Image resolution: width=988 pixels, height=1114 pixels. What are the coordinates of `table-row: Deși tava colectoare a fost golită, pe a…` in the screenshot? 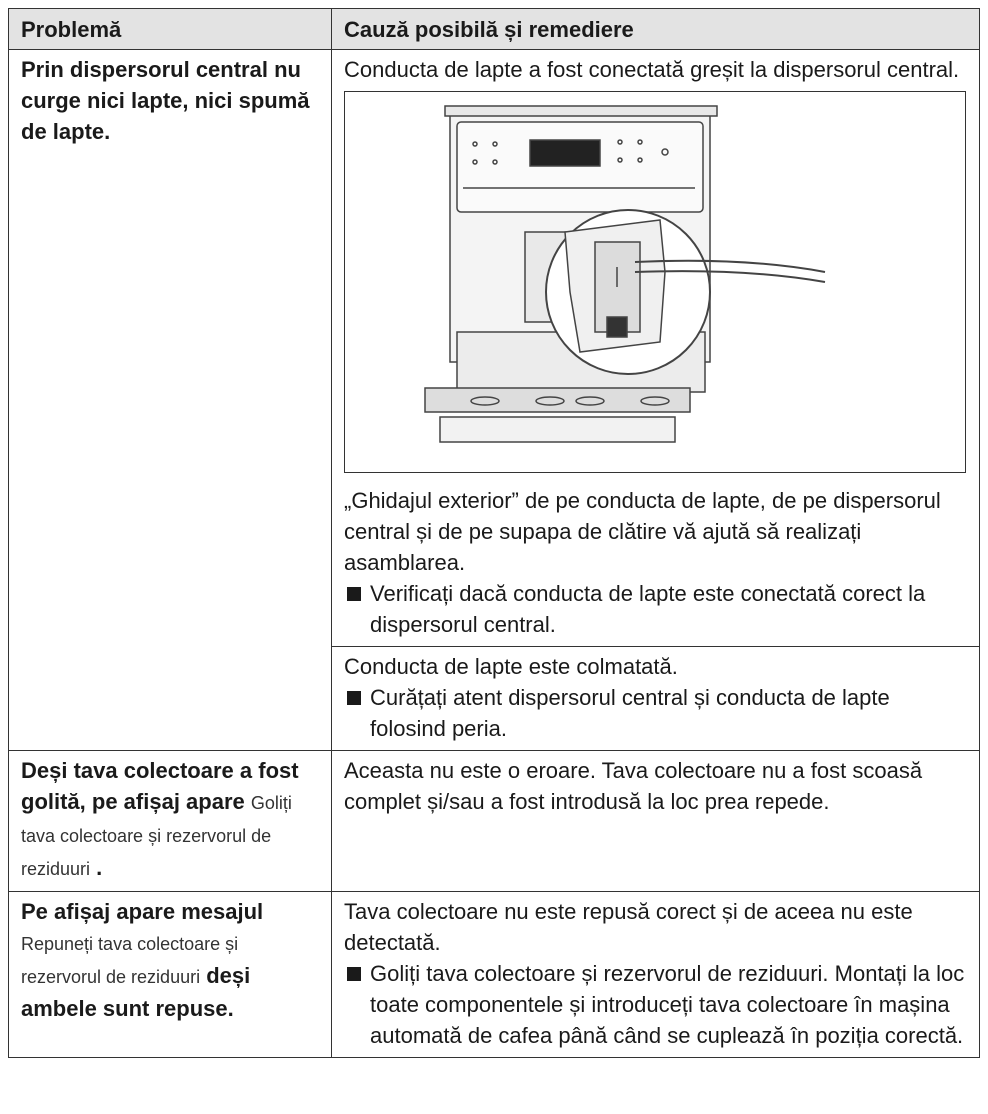 It's located at (494, 821).